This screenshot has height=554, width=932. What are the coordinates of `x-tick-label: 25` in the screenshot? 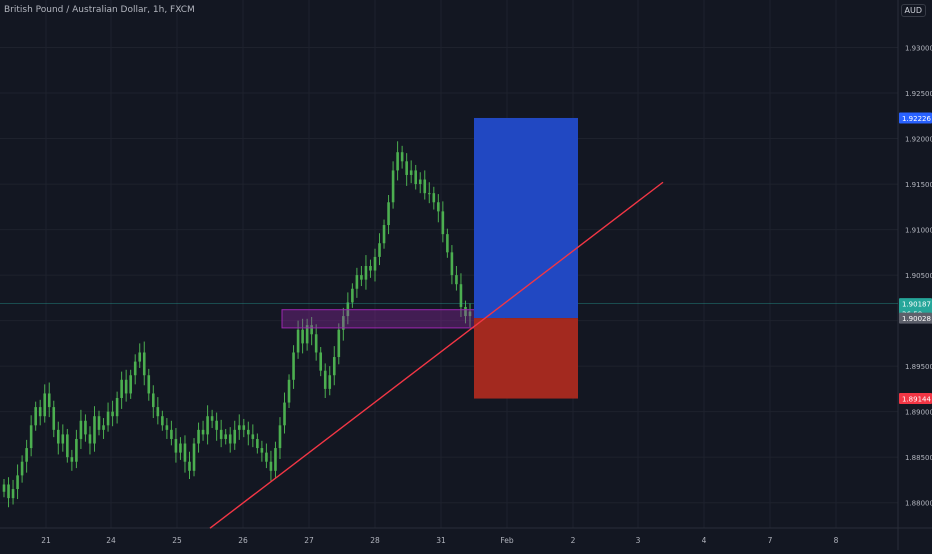 It's located at (177, 540).